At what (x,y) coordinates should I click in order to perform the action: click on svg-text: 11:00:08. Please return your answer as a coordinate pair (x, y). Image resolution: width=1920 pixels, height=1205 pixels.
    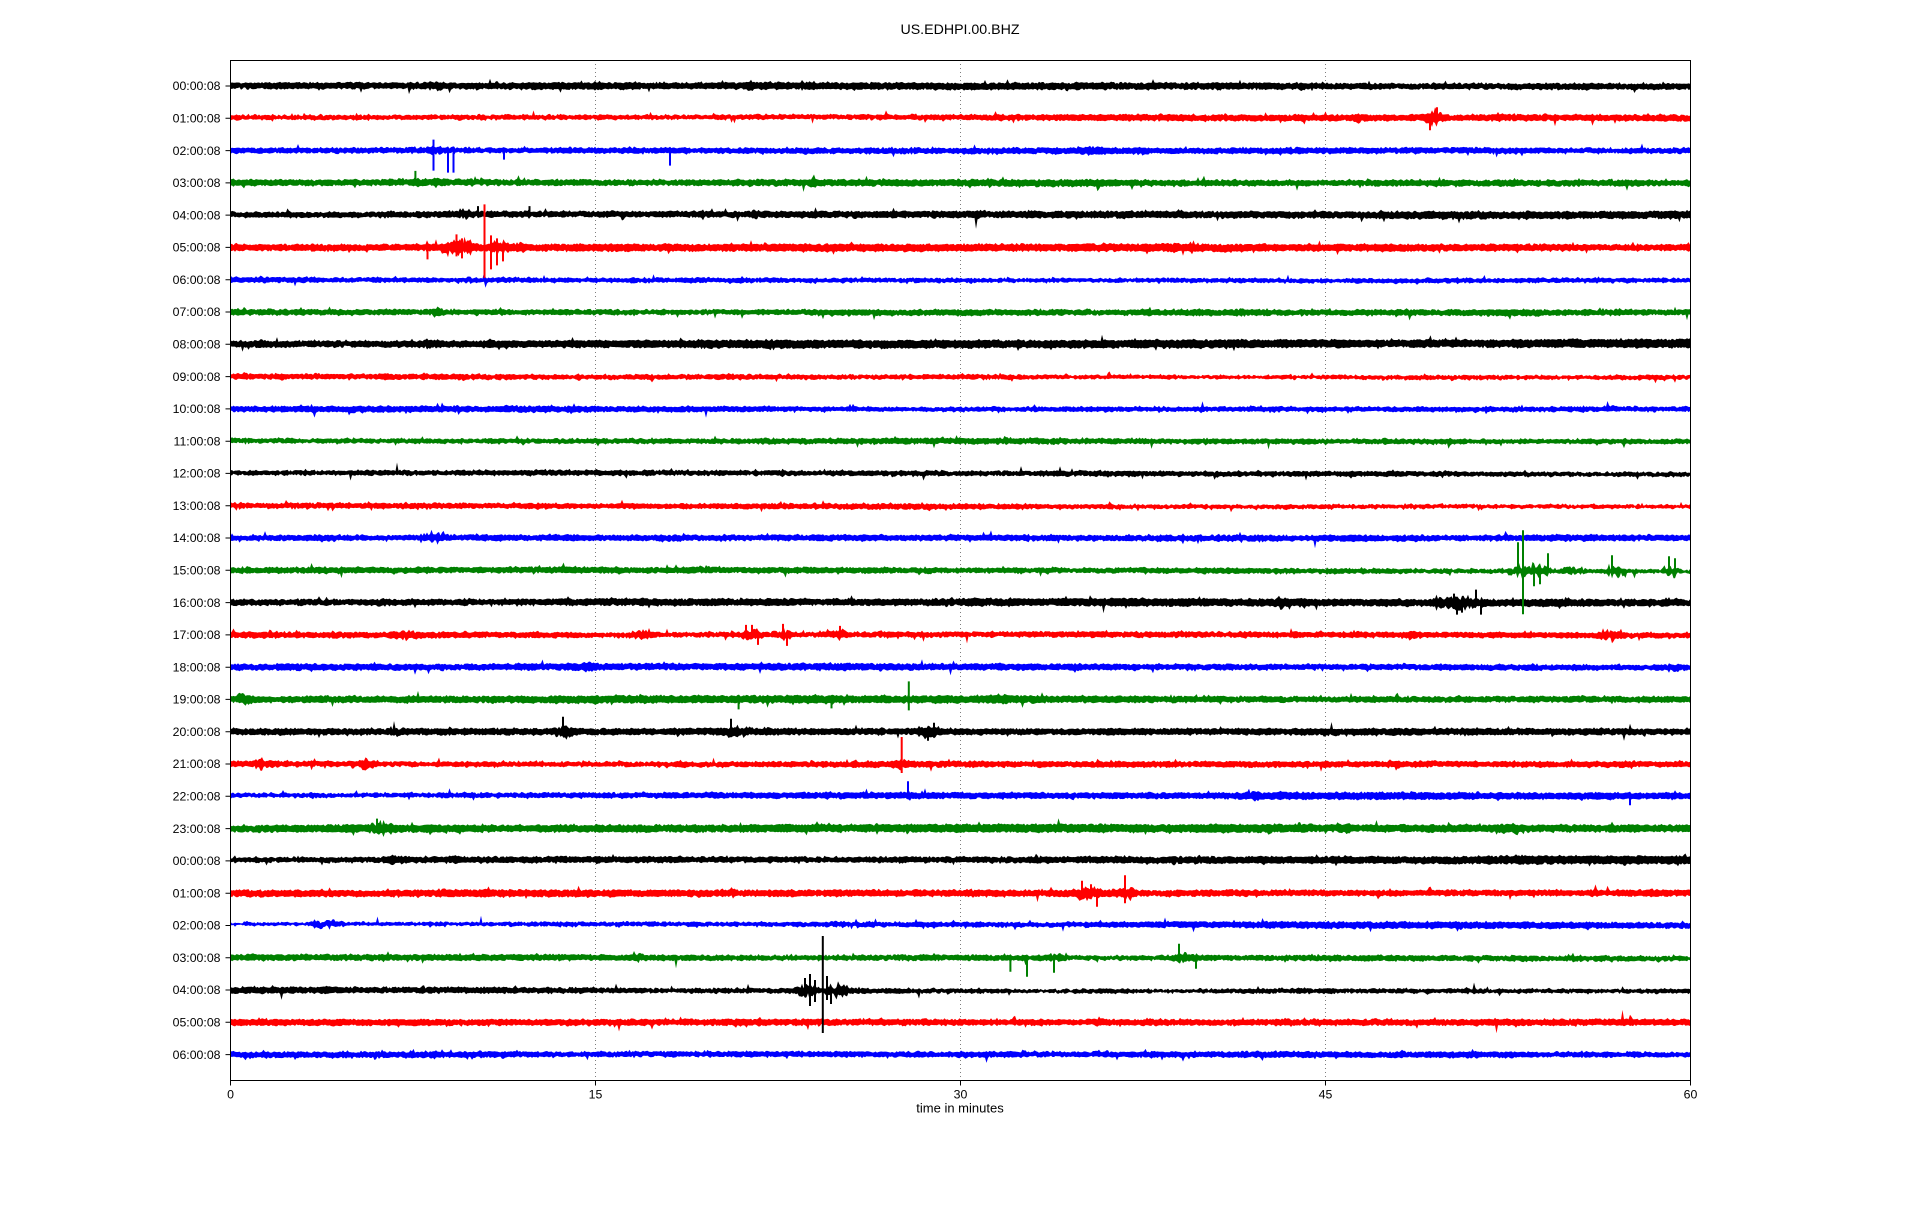
    Looking at the image, I should click on (197, 441).